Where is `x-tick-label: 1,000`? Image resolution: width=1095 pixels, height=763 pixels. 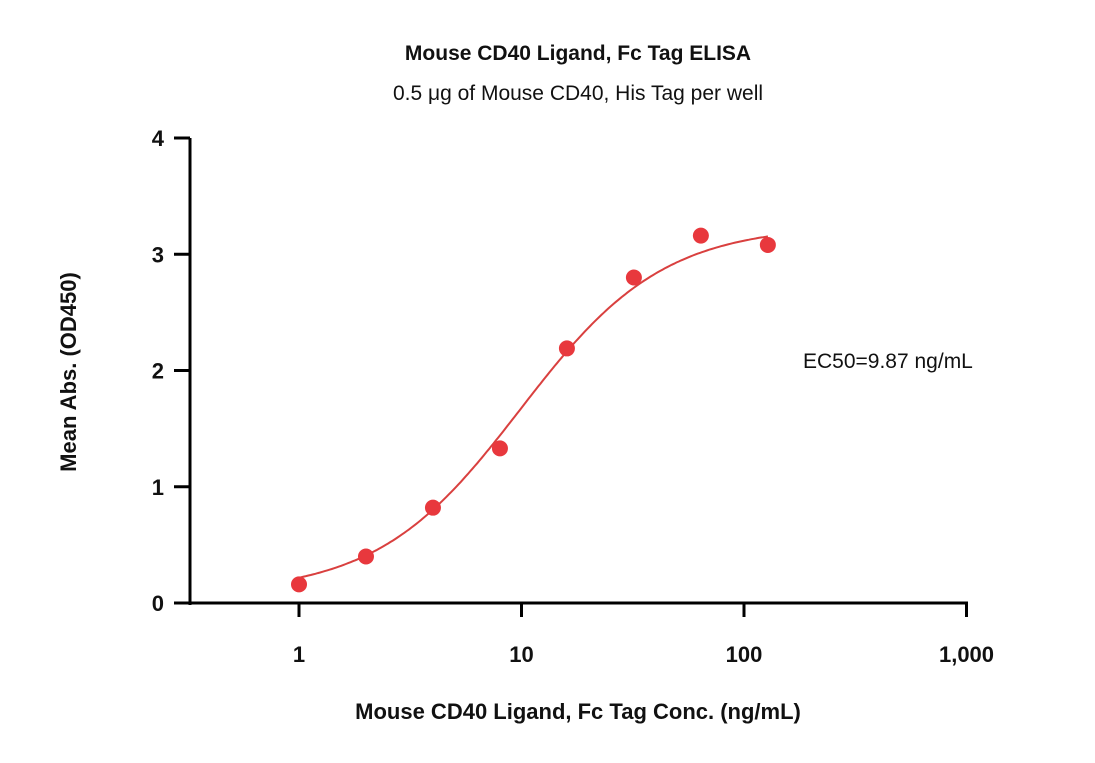 x-tick-label: 1,000 is located at coordinates (966, 654).